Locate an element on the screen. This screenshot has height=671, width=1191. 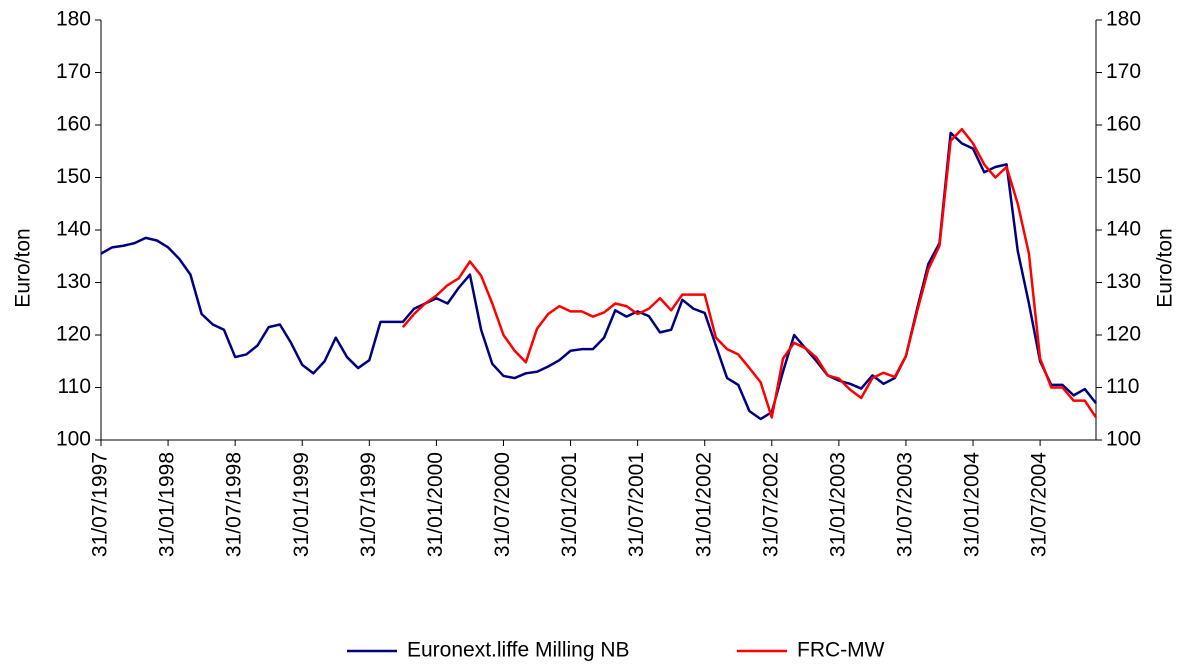
x-tick-label: 31/07/2003 is located at coordinates (904, 504).